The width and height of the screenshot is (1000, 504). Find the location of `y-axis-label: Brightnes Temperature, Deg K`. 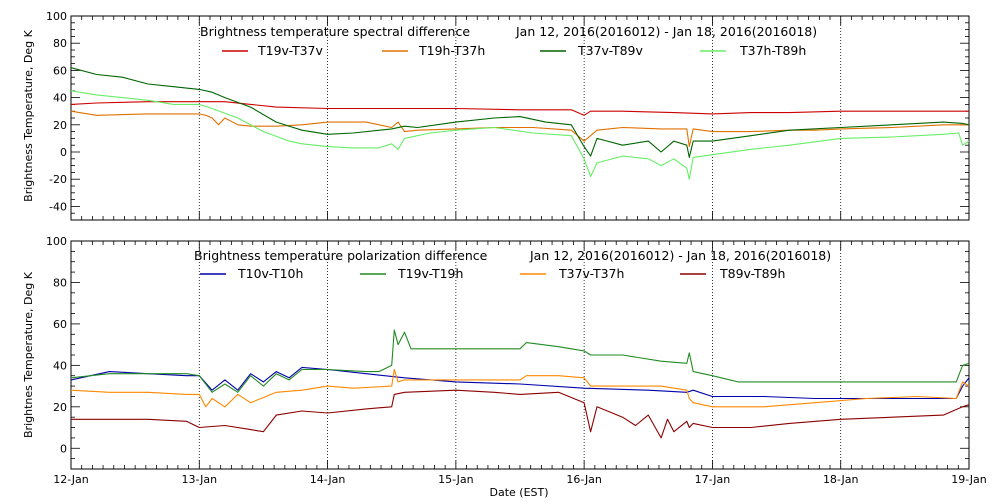

y-axis-label: Brightnes Temperature, Deg K is located at coordinates (28, 354).